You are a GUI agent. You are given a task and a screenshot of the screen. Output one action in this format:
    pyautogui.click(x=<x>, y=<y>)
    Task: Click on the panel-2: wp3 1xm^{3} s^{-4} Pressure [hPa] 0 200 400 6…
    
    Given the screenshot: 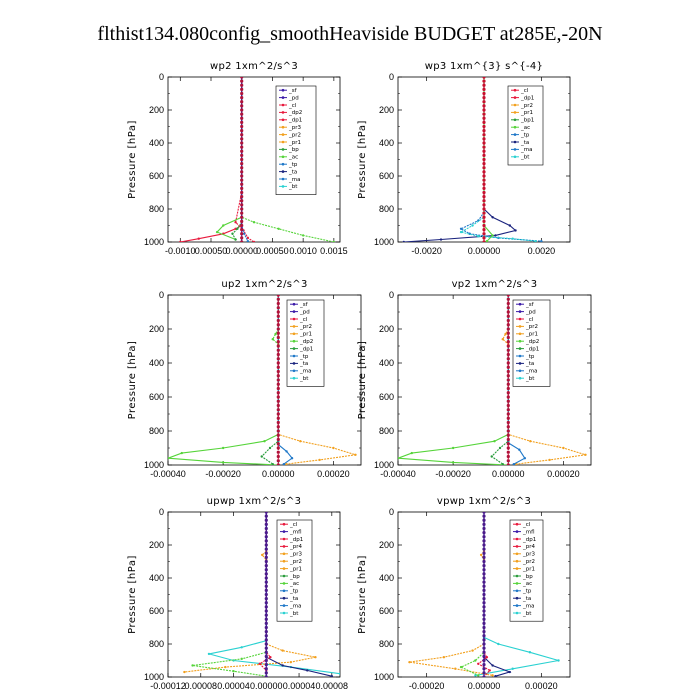 What is the action you would take?
    pyautogui.click(x=464, y=158)
    